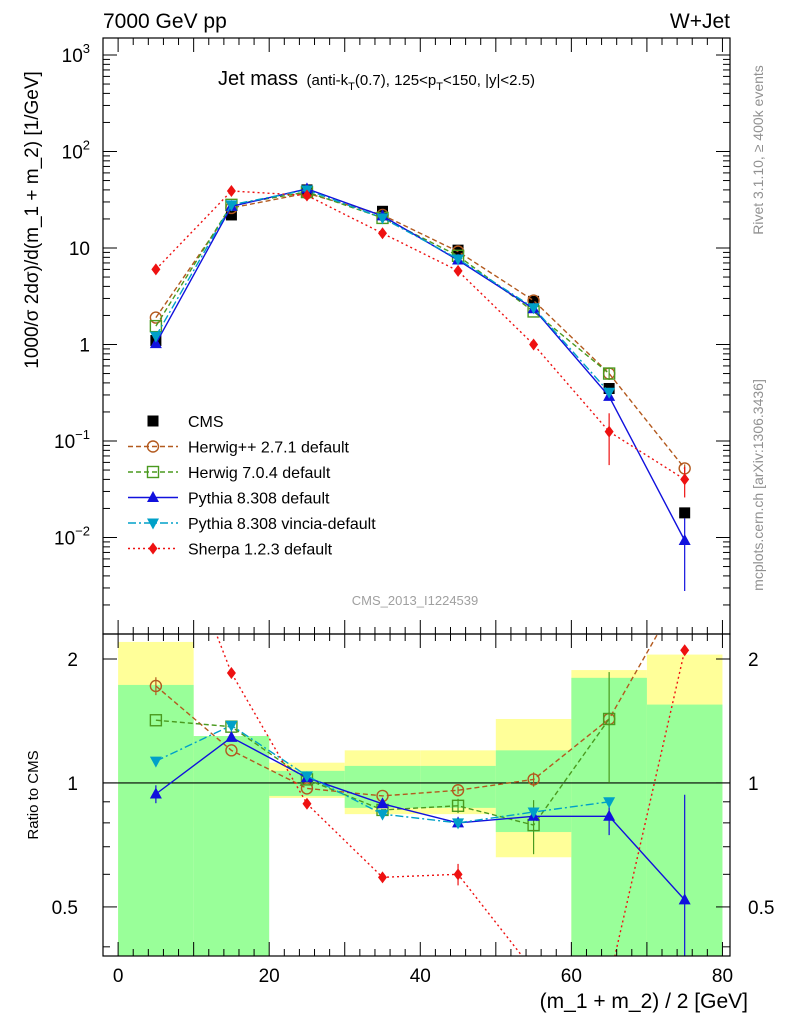 This screenshot has width=786, height=1024. Describe the element at coordinates (269, 448) in the screenshot. I see `legend-label: Herwig++ 2.7.1 default` at that location.